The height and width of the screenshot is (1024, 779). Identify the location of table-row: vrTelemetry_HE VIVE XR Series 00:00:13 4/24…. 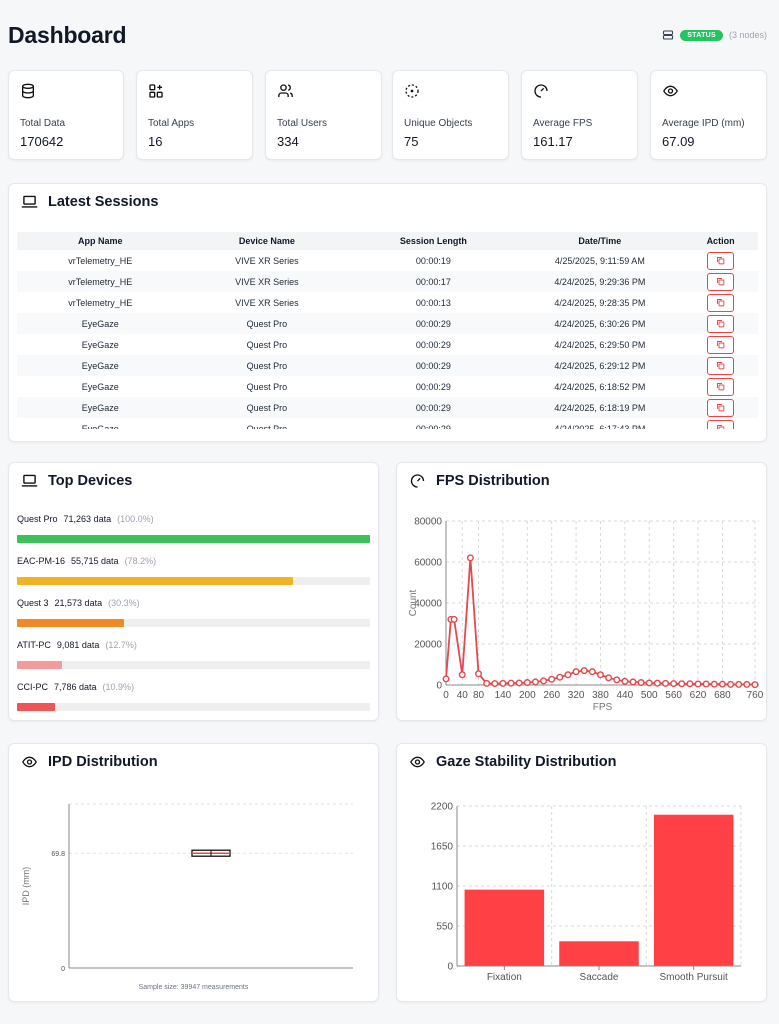
(387, 302).